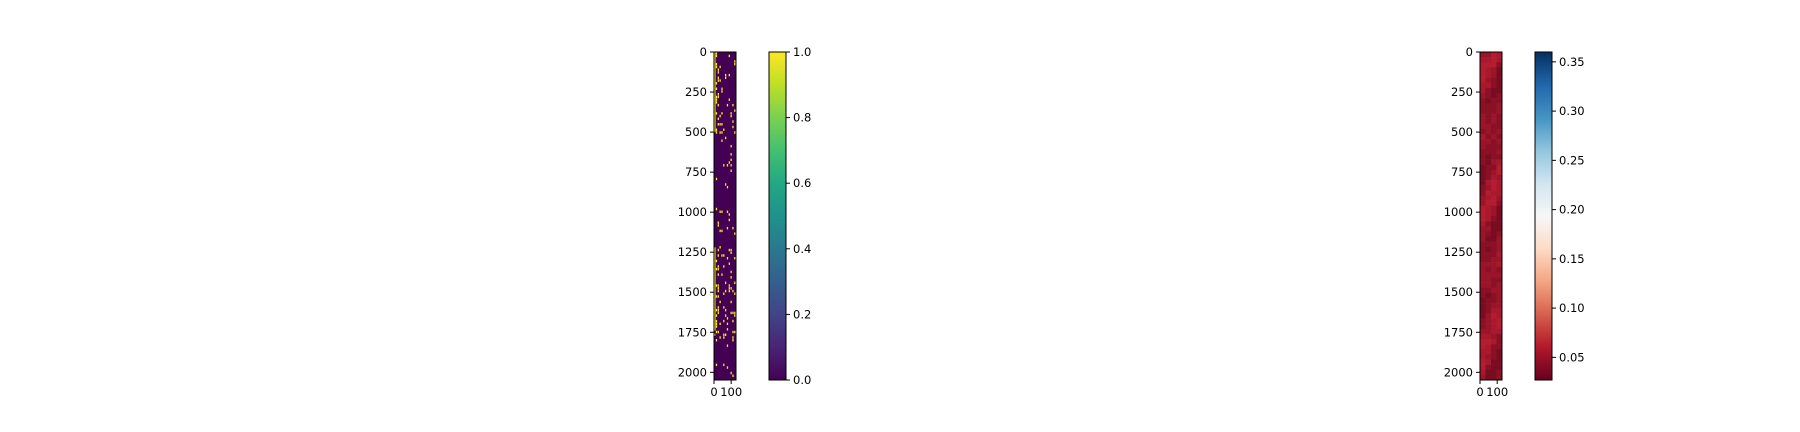 The height and width of the screenshot is (432, 1800). Describe the element at coordinates (1462, 172) in the screenshot. I see `y-tick-label: 750` at that location.